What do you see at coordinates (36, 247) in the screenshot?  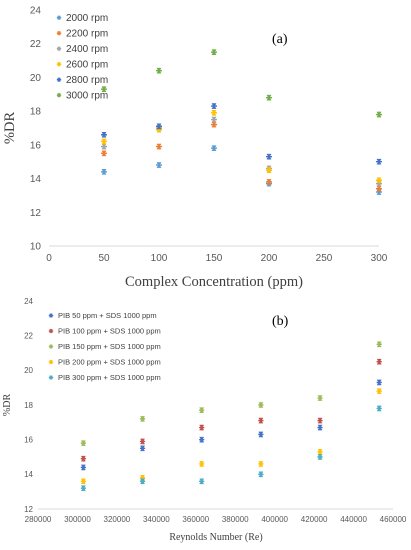 I see `y-tick-label: 10` at bounding box center [36, 247].